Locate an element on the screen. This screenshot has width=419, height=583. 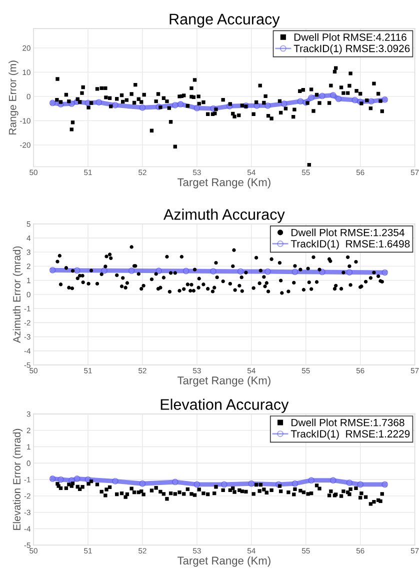
legend-label: Dwell Plot RMSE:1.2354 is located at coordinates (348, 232).